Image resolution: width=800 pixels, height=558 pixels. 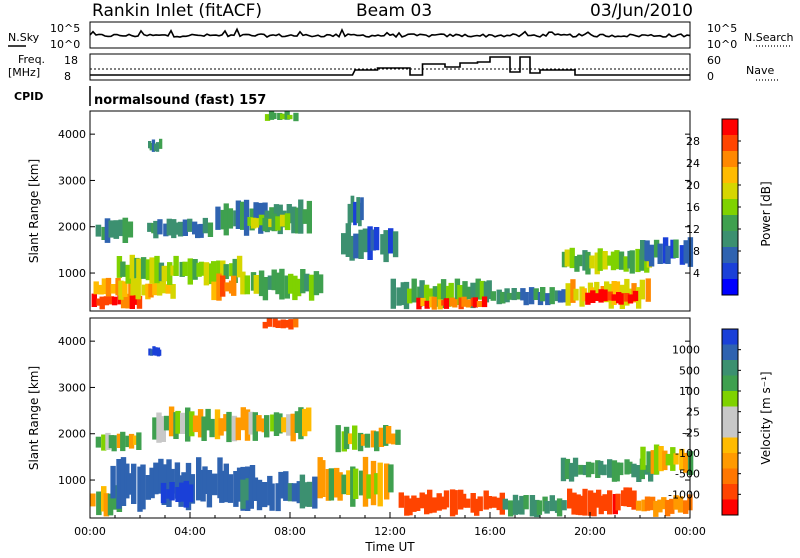 What do you see at coordinates (684, 494) in the screenshot?
I see `velocity-colorbar-tick-label: -1000` at bounding box center [684, 494].